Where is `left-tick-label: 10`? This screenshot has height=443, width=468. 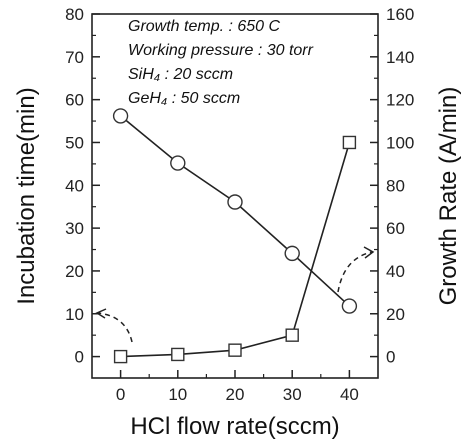 left-tick-label: 10 is located at coordinates (74, 314).